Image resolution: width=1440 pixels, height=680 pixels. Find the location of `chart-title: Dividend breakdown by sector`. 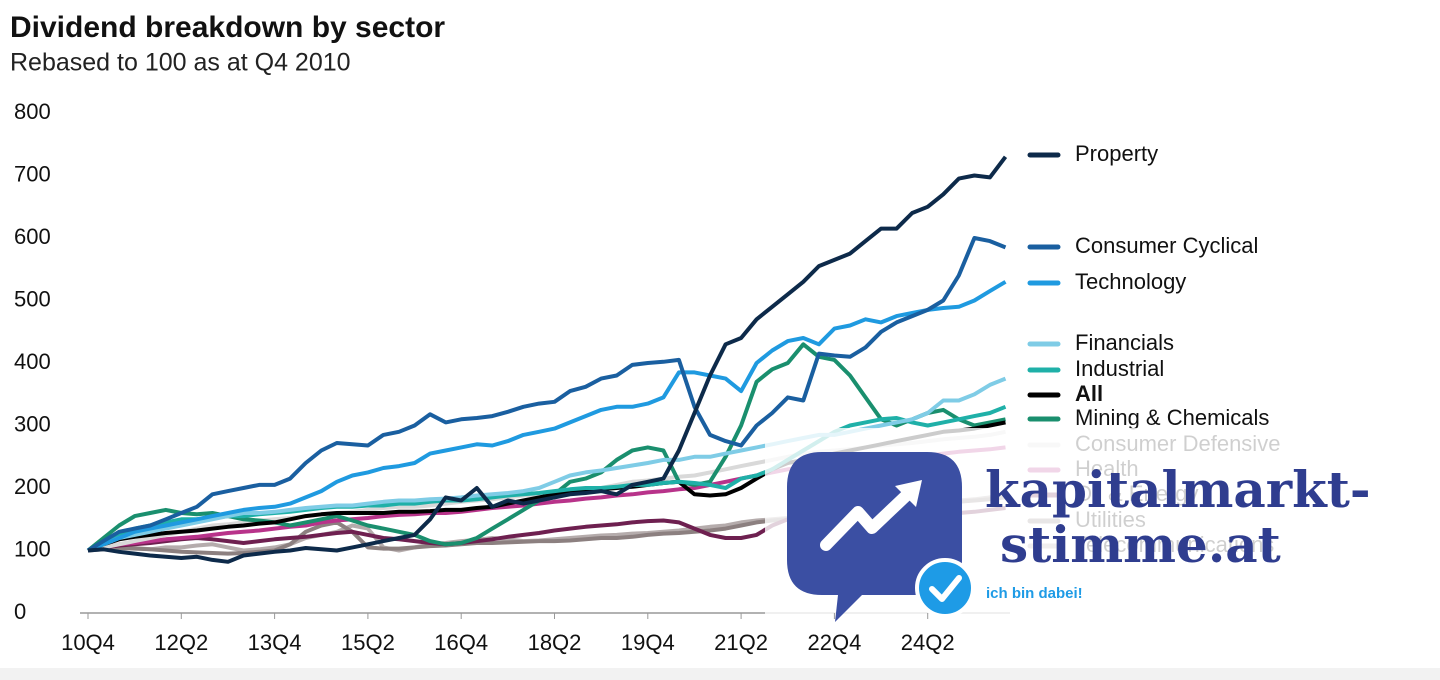

chart-title: Dividend breakdown by sector is located at coordinates (227, 27).